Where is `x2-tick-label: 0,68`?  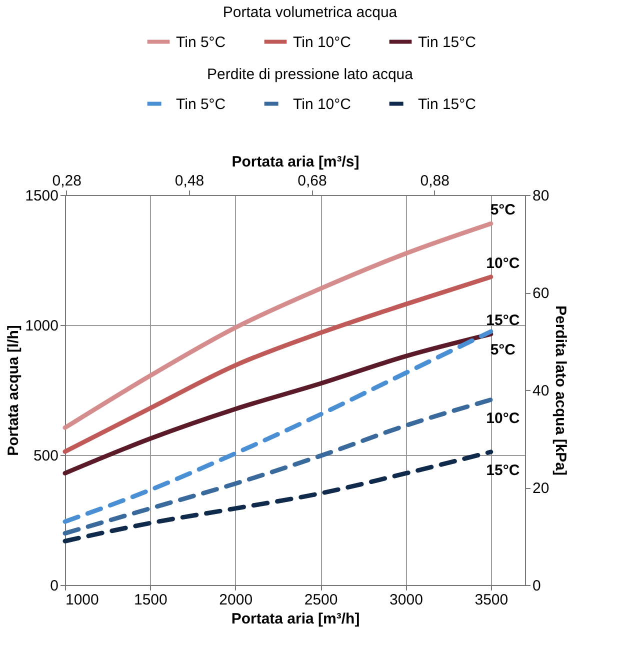
x2-tick-label: 0,68 is located at coordinates (312, 181).